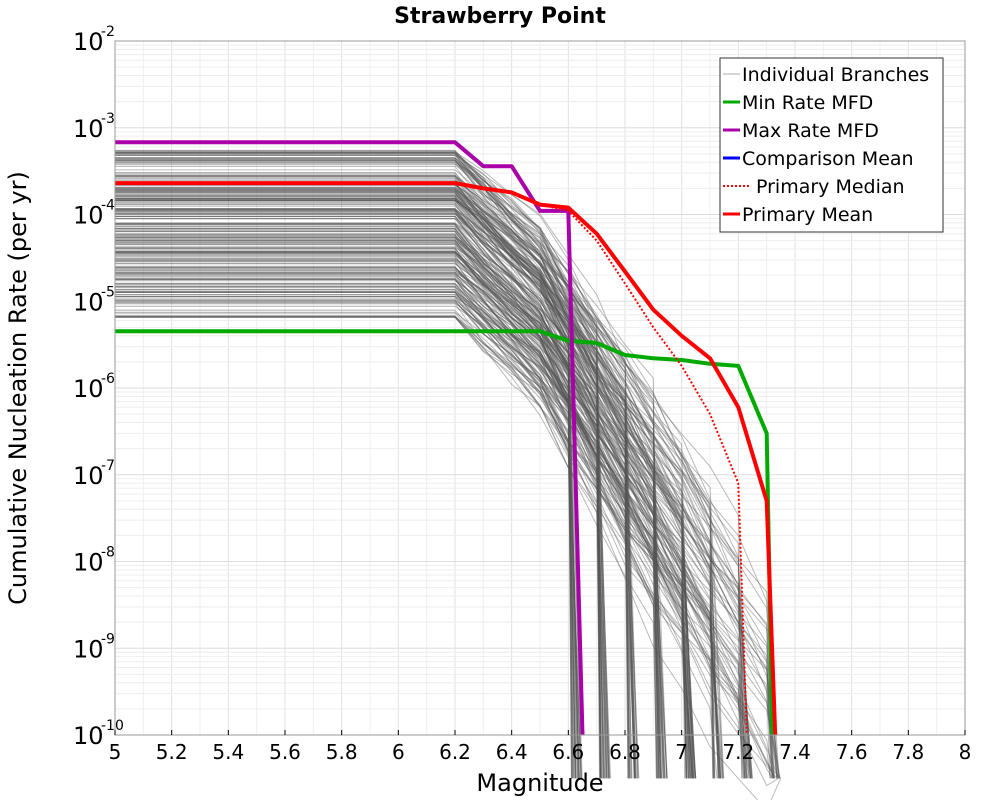 The height and width of the screenshot is (800, 1000). I want to click on x-tick-label: 5.6, so click(285, 752).